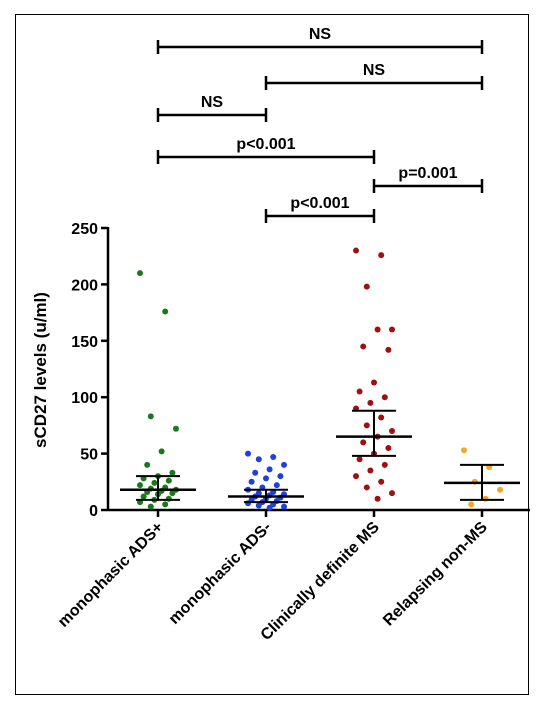  I want to click on y-axis-label: sCD27 levels (u/ml), so click(40, 370).